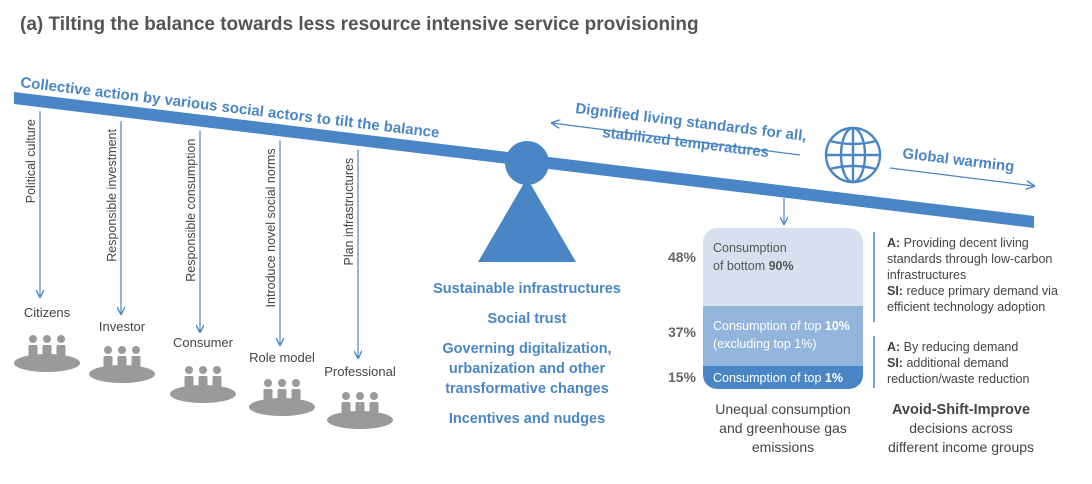 The width and height of the screenshot is (1092, 484). What do you see at coordinates (203, 342) in the screenshot?
I see `actor-label: Consumer` at bounding box center [203, 342].